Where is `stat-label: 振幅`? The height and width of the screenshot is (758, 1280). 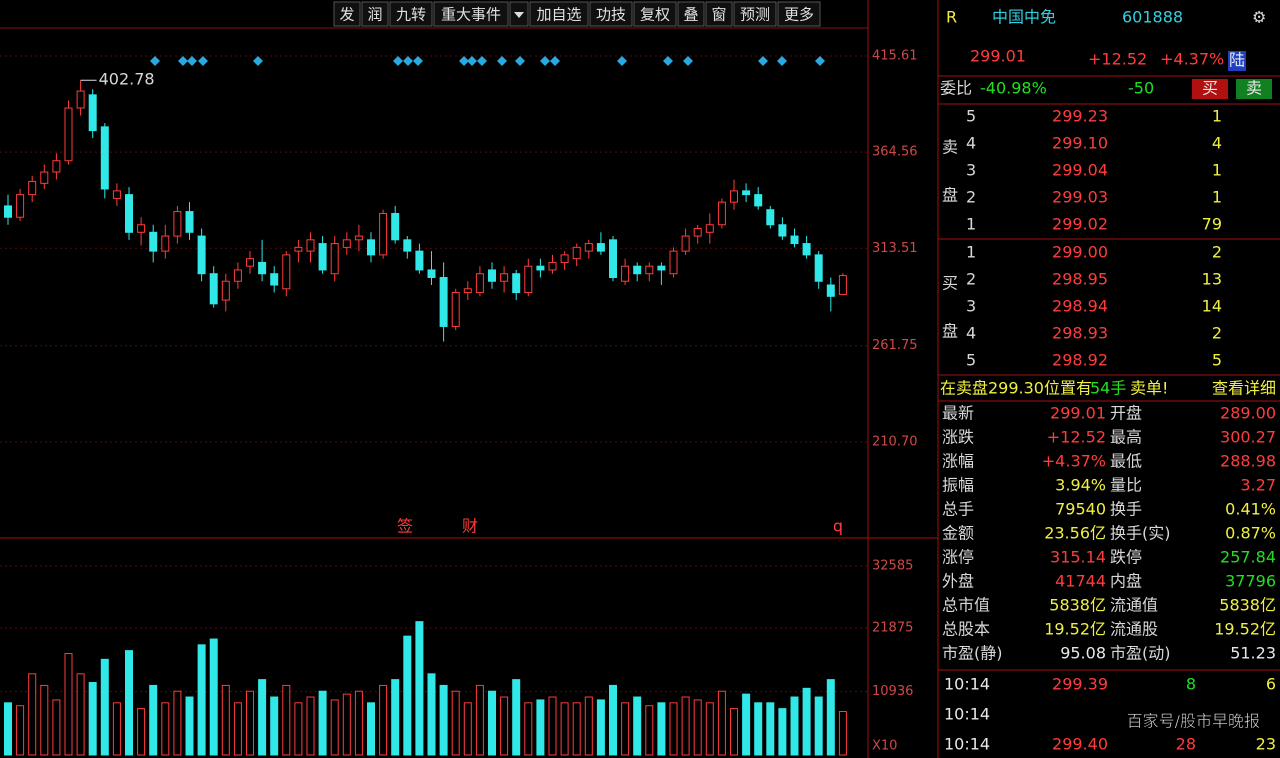 stat-label: 振幅 is located at coordinates (958, 485).